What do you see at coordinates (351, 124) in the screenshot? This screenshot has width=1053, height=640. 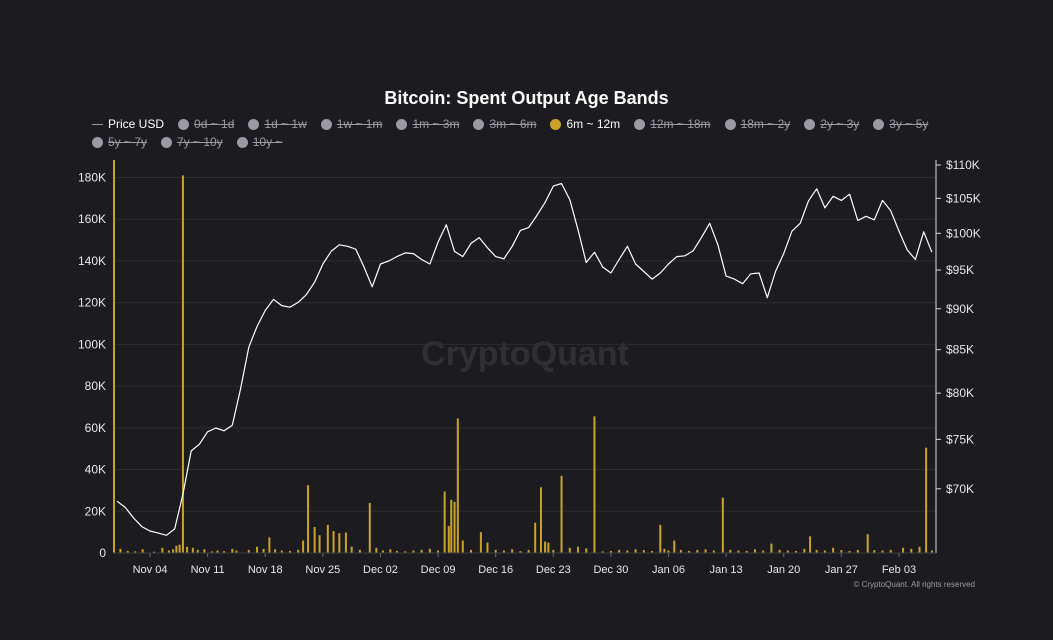 I see `legend-item-1w-1m: 1w ~ 1m` at bounding box center [351, 124].